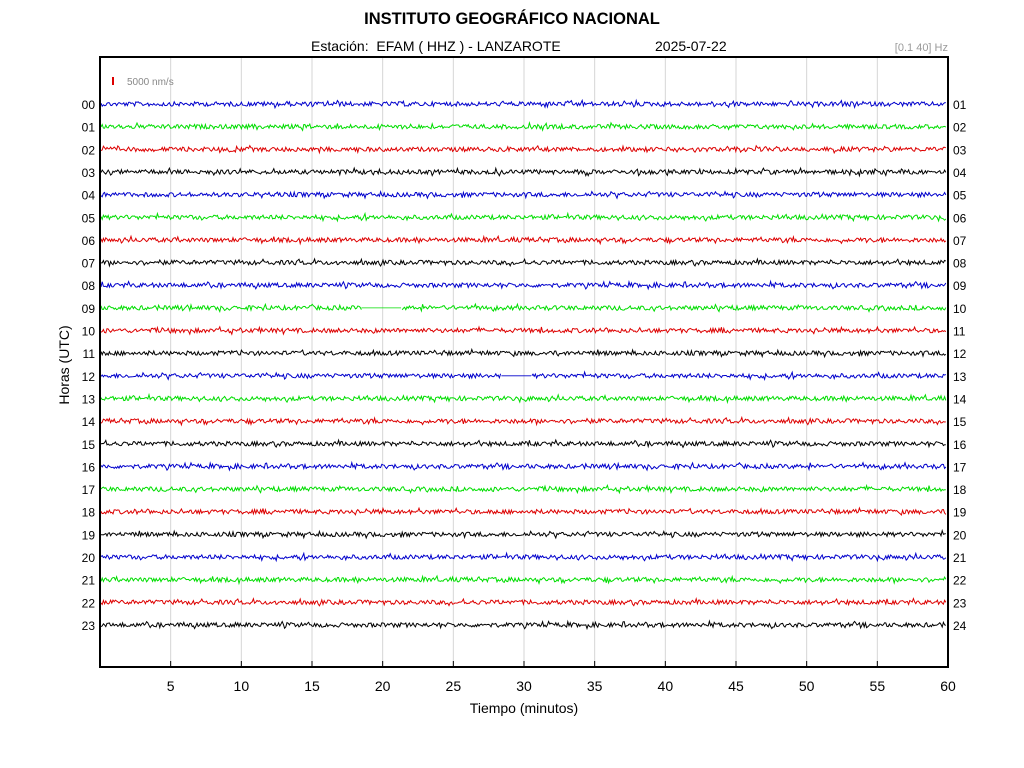  What do you see at coordinates (666, 686) in the screenshot?
I see `x-tick-label: 40` at bounding box center [666, 686].